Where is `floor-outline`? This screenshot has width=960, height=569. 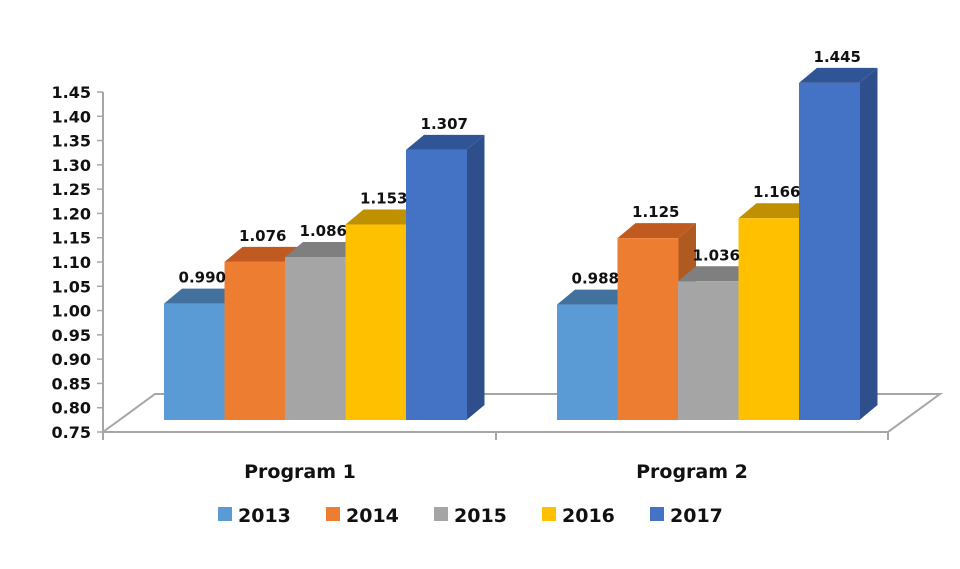
floor-outline is located at coordinates (523, 413).